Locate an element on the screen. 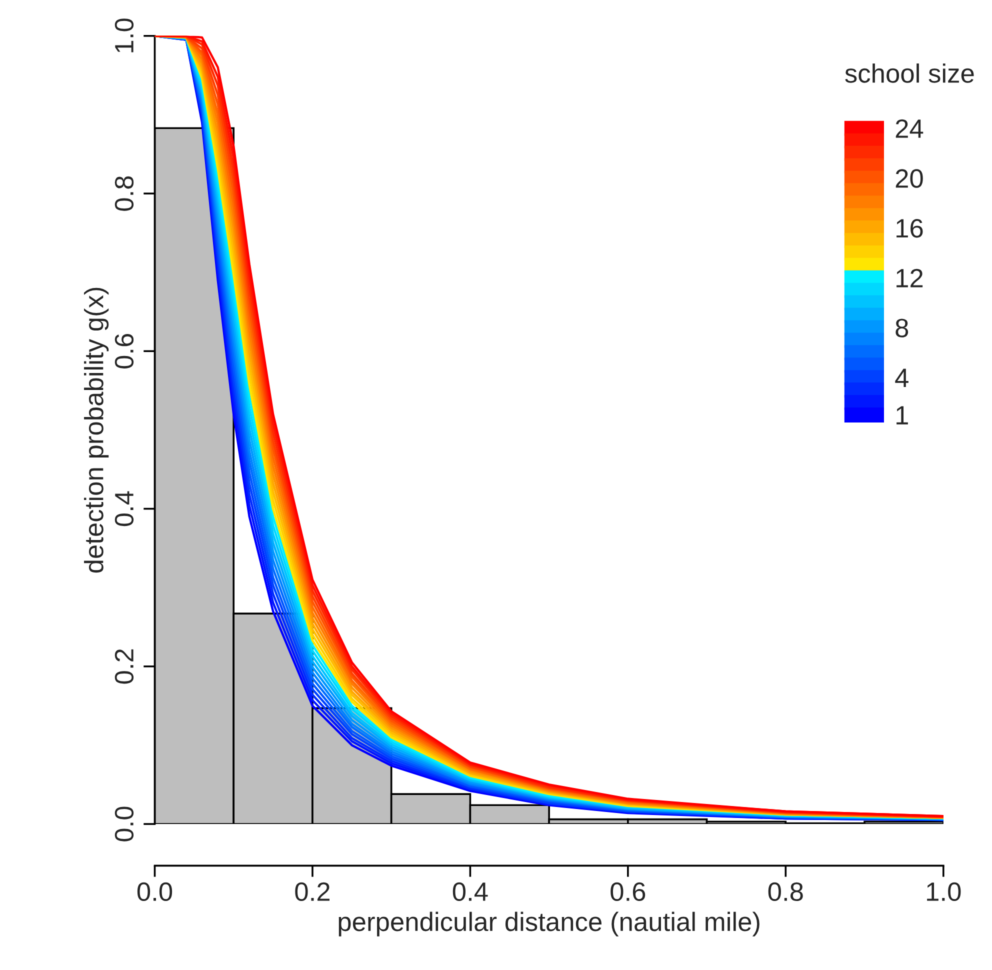  legend-label: 20 is located at coordinates (909, 178).